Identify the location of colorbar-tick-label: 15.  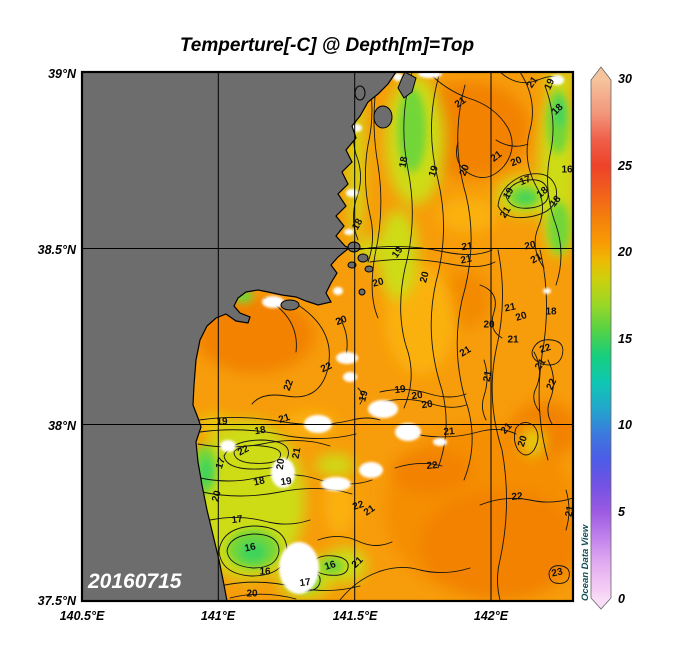
(625, 339).